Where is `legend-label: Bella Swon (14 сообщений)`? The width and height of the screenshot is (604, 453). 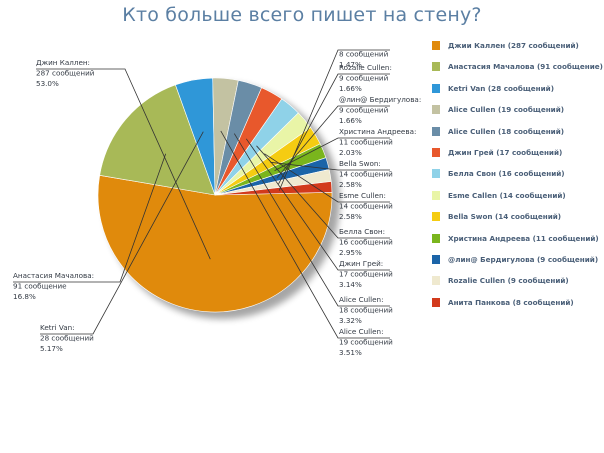
legend-label: Bella Swon (14 сообщений) is located at coordinates (505, 217).